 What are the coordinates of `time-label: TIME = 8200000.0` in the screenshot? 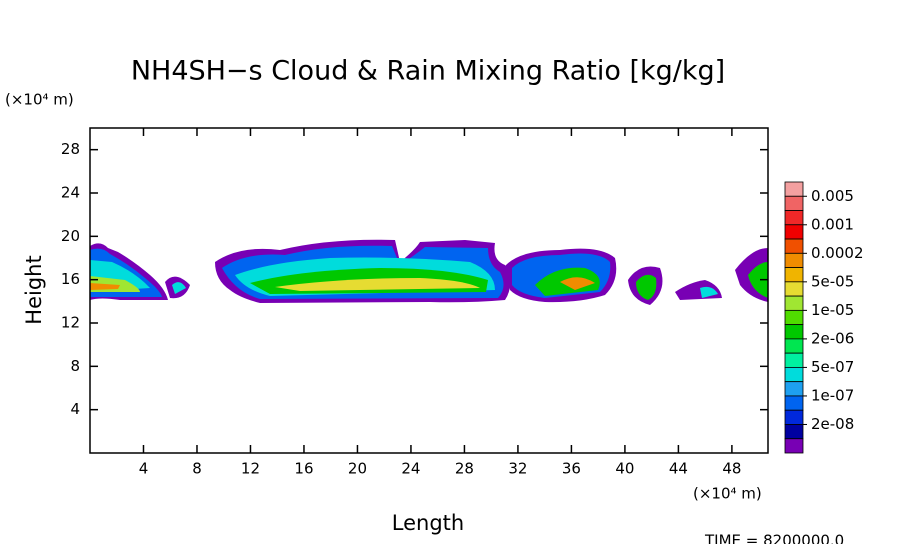 It's located at (774, 538).